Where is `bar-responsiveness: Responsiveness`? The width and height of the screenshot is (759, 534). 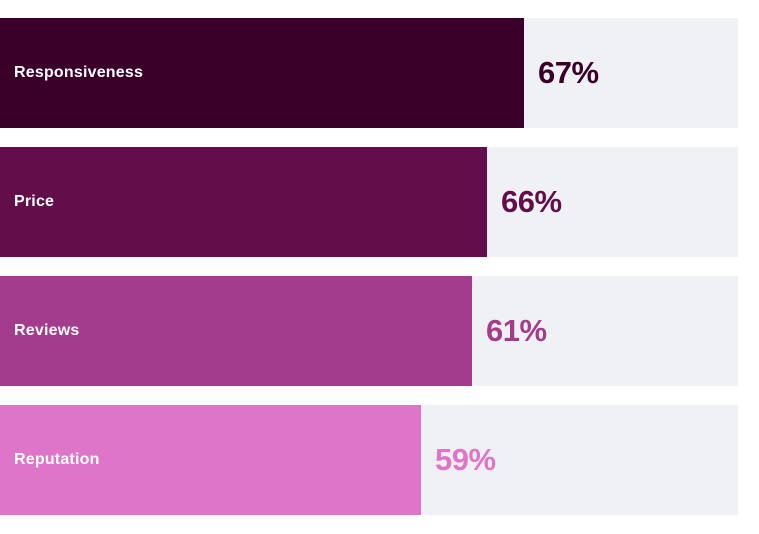
bar-responsiveness: Responsiveness is located at coordinates (262, 73).